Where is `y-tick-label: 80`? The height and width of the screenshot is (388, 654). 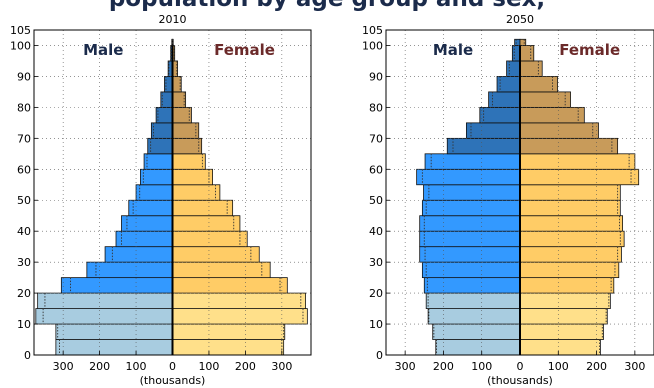 y-tick-label: 80 is located at coordinates (24, 107).